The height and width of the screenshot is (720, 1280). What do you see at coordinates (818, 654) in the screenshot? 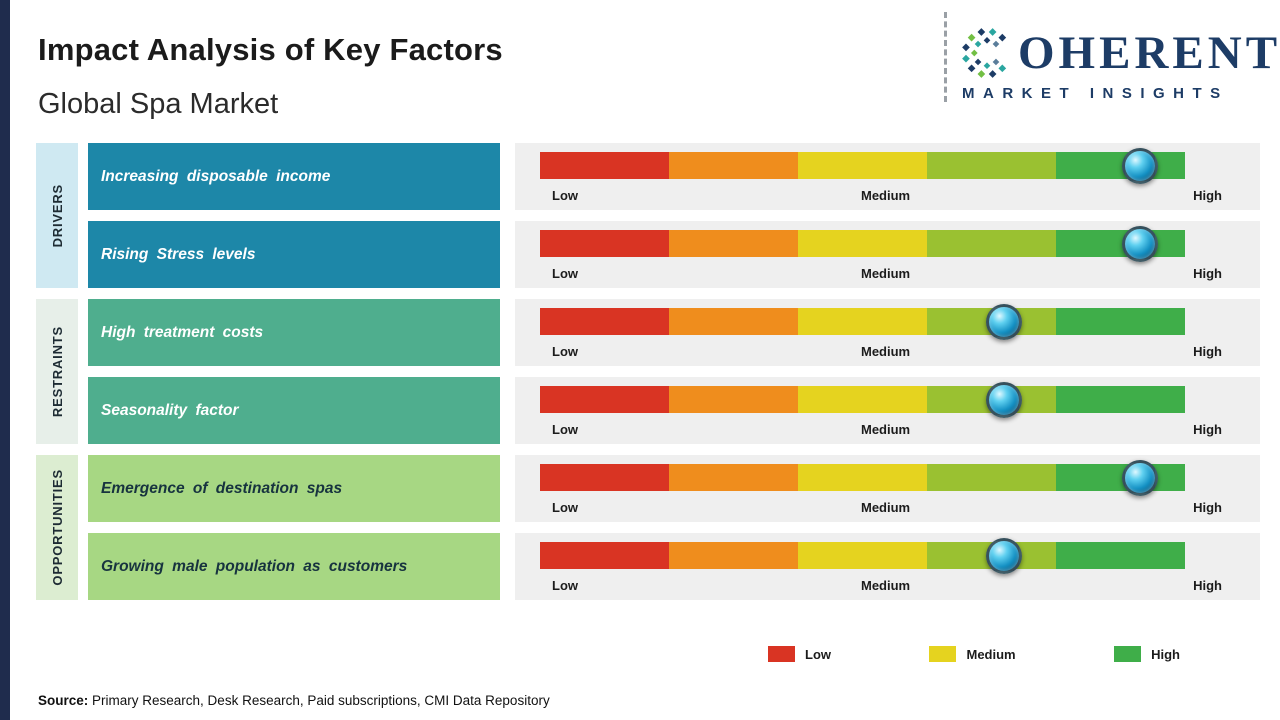
I see `legend-label: Low` at bounding box center [818, 654].